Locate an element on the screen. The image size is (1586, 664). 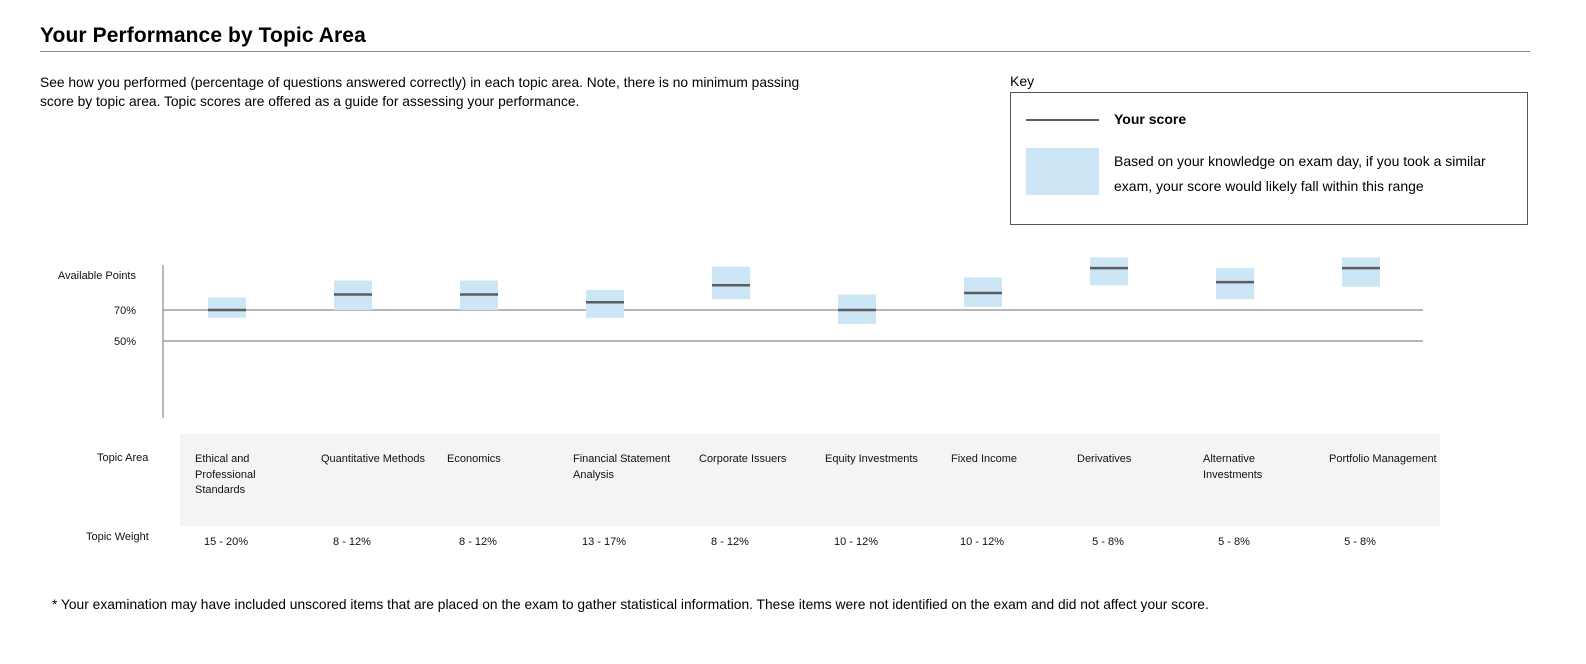
legend-range-swatch is located at coordinates (1062, 171).